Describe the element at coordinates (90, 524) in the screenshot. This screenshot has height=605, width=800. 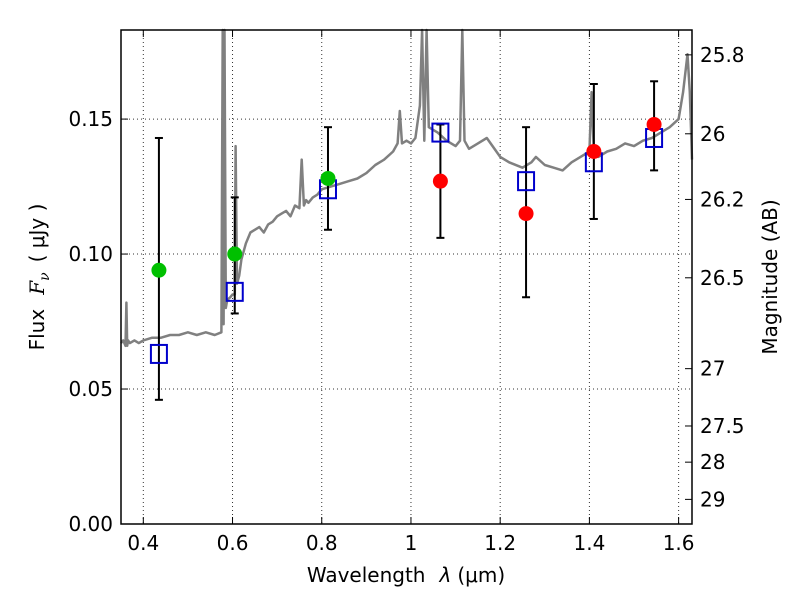
I see `y-tick-label: 0.00` at that location.